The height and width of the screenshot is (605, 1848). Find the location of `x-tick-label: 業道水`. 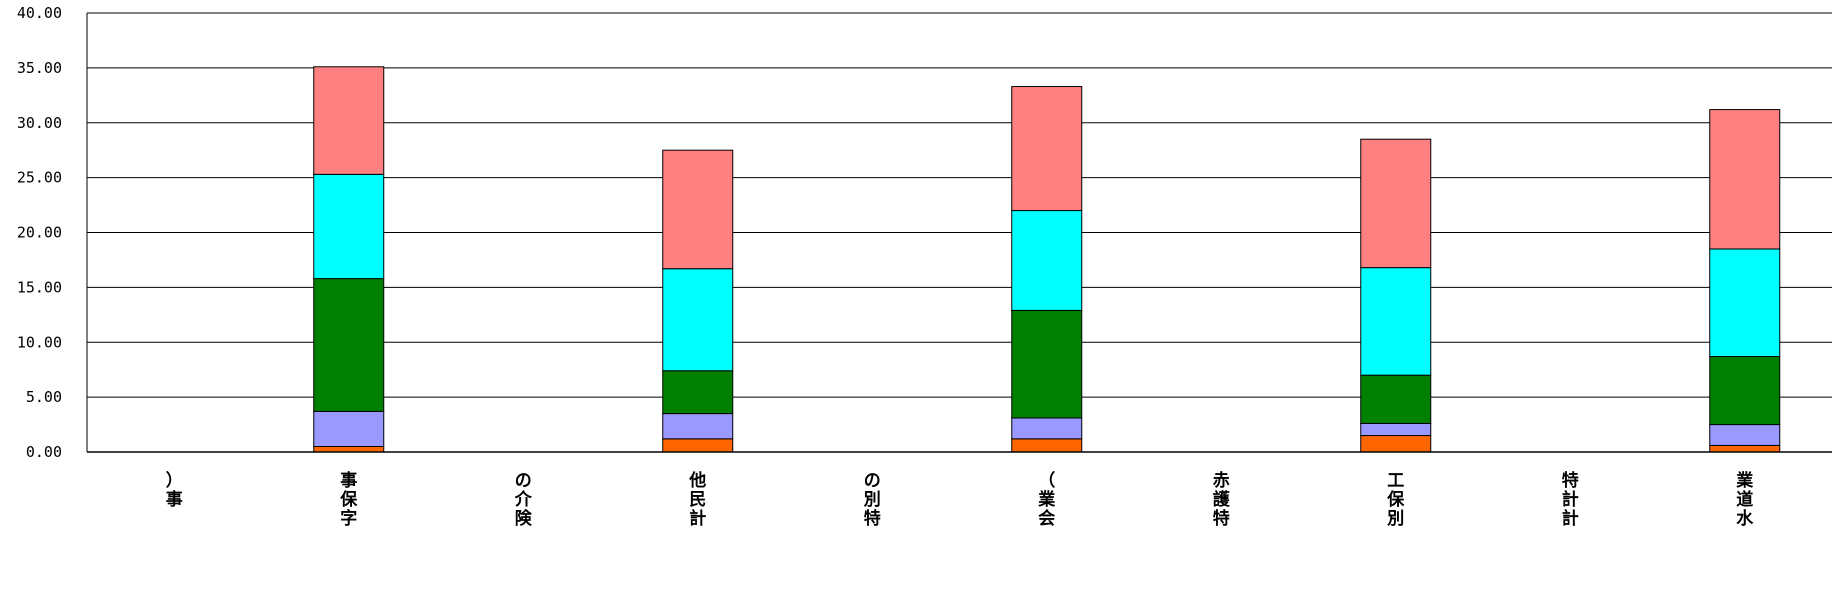

x-tick-label: 業道水 is located at coordinates (1745, 499).